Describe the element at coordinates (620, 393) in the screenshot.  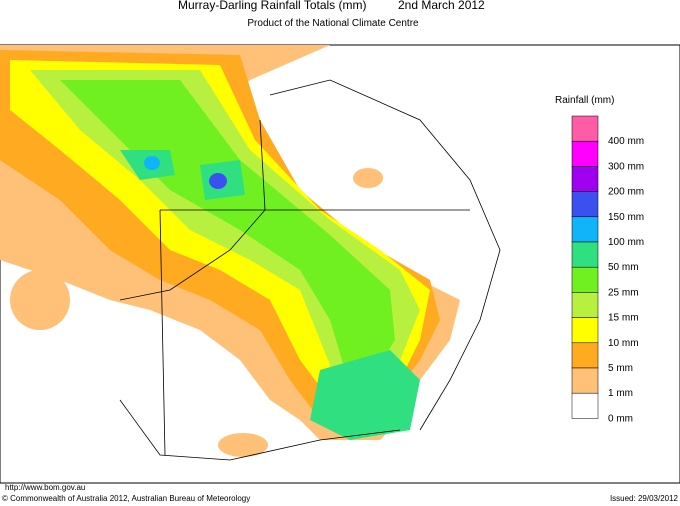
I see `legend-label: 1 mm` at that location.